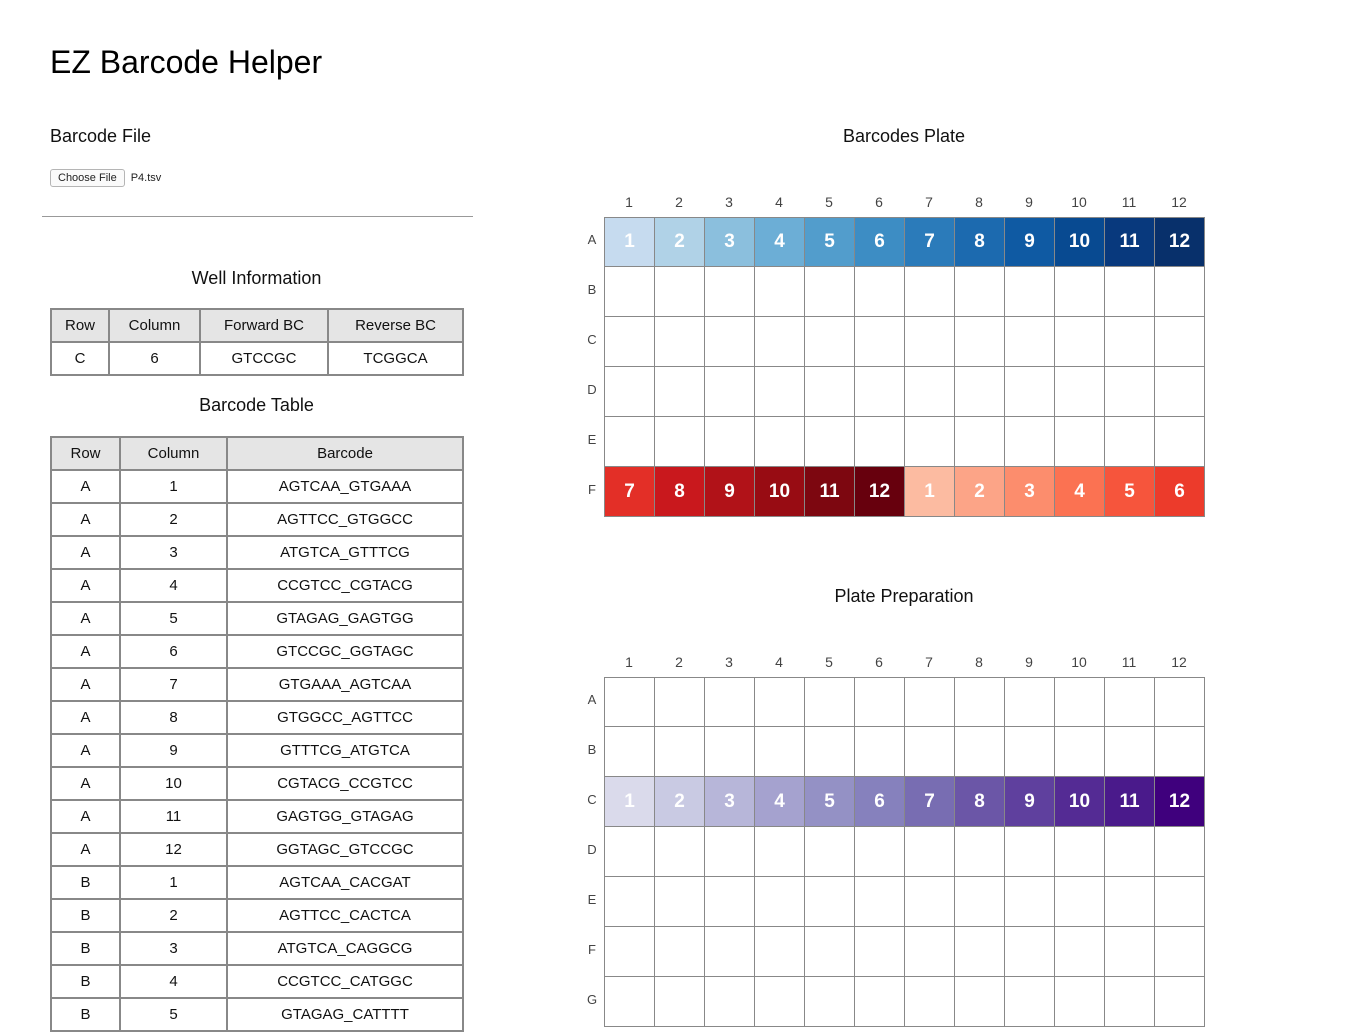  Describe the element at coordinates (1180, 802) in the screenshot. I see `plate-well: 12` at that location.